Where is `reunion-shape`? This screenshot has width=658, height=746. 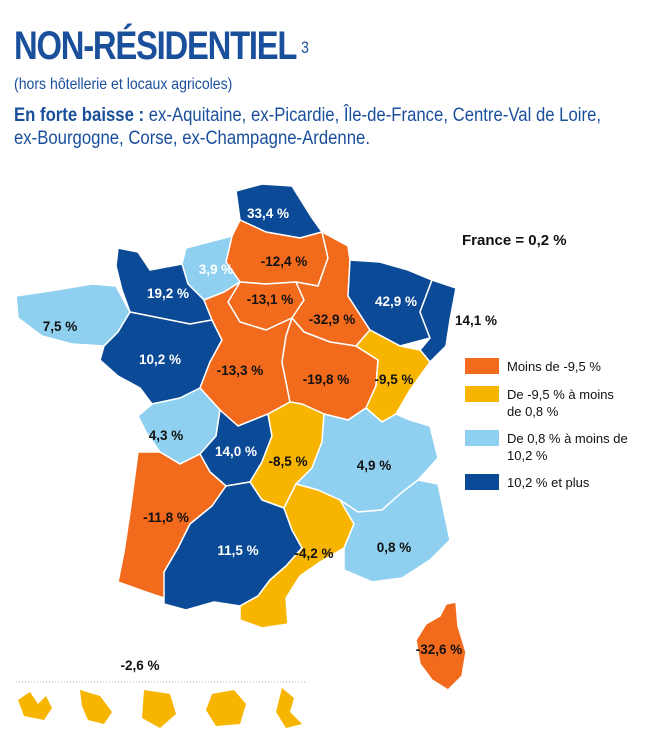
reunion-shape is located at coordinates (226, 708).